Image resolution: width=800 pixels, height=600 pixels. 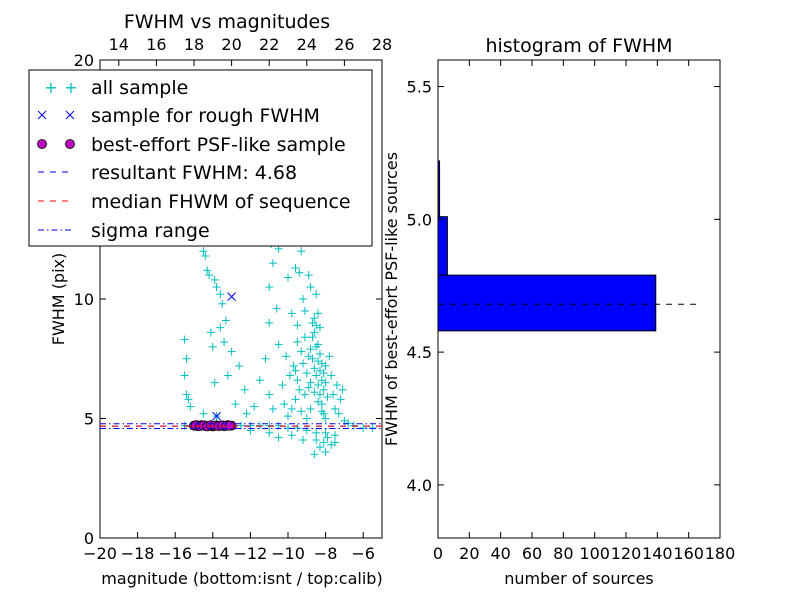 I want to click on x-tick-label: 0, so click(x=438, y=553).